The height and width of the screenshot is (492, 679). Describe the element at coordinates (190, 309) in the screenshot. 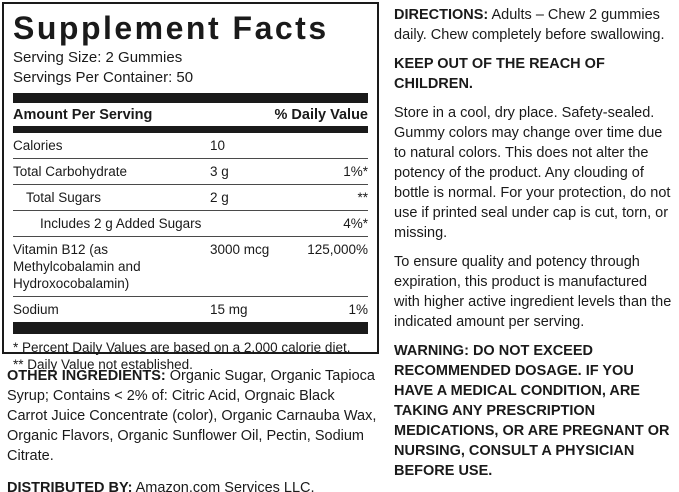

I see `table-row-sodium: Sodium 15 mg 1%` at that location.